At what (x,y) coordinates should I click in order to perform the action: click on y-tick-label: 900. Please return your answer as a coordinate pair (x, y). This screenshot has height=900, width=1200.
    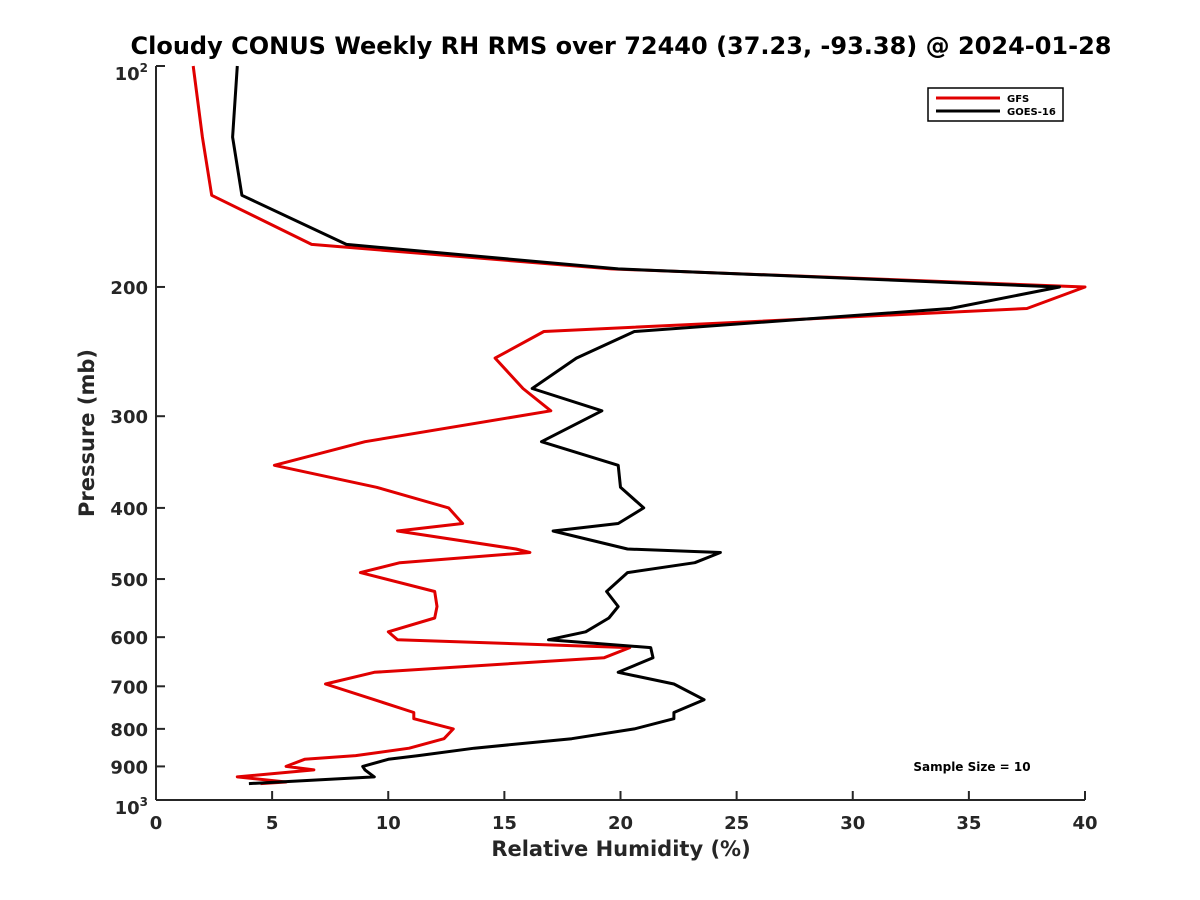
    Looking at the image, I should click on (129, 767).